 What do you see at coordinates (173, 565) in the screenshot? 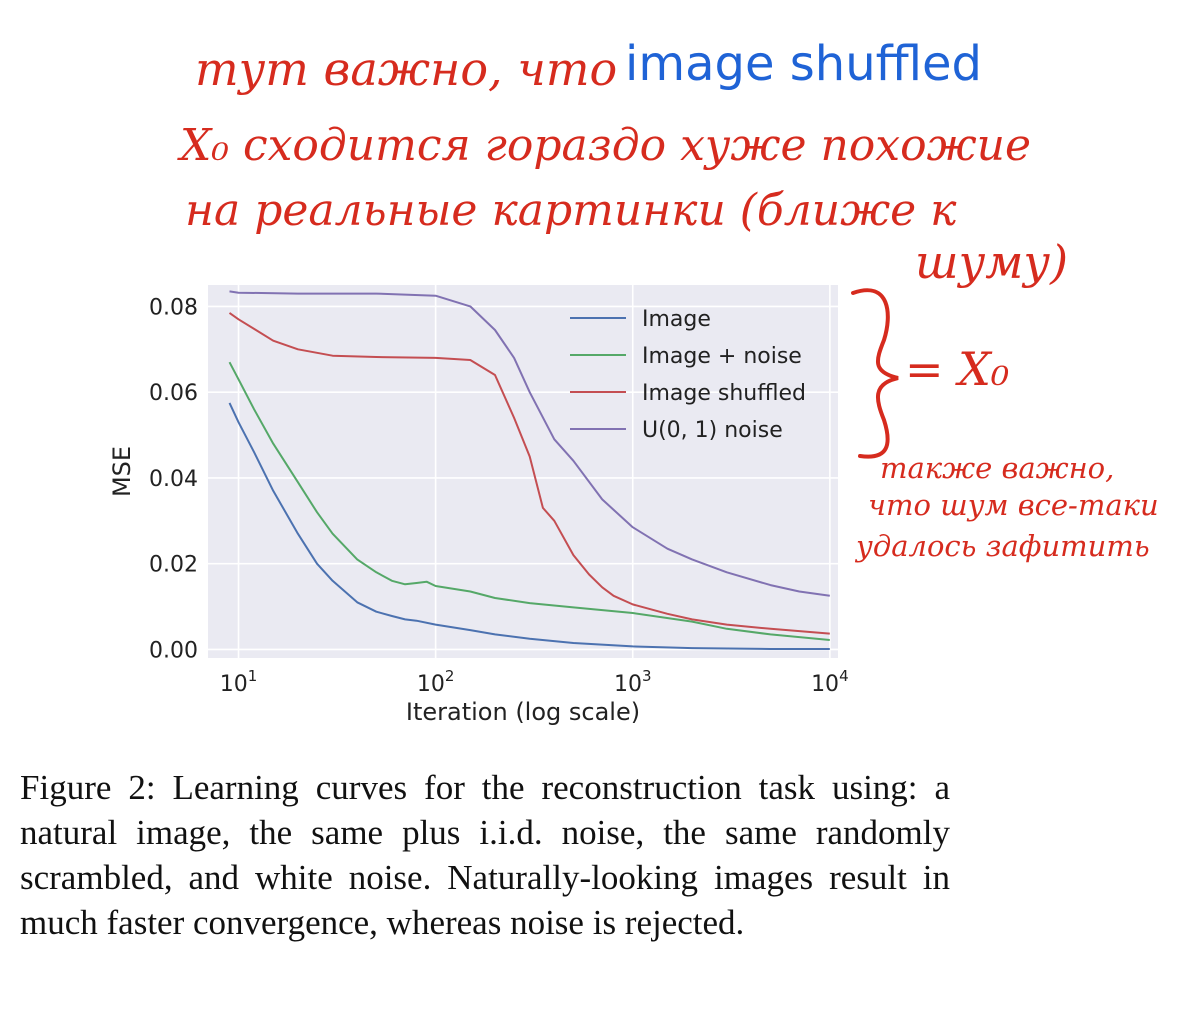
I see `y-tick-label: 0.02` at bounding box center [173, 565].